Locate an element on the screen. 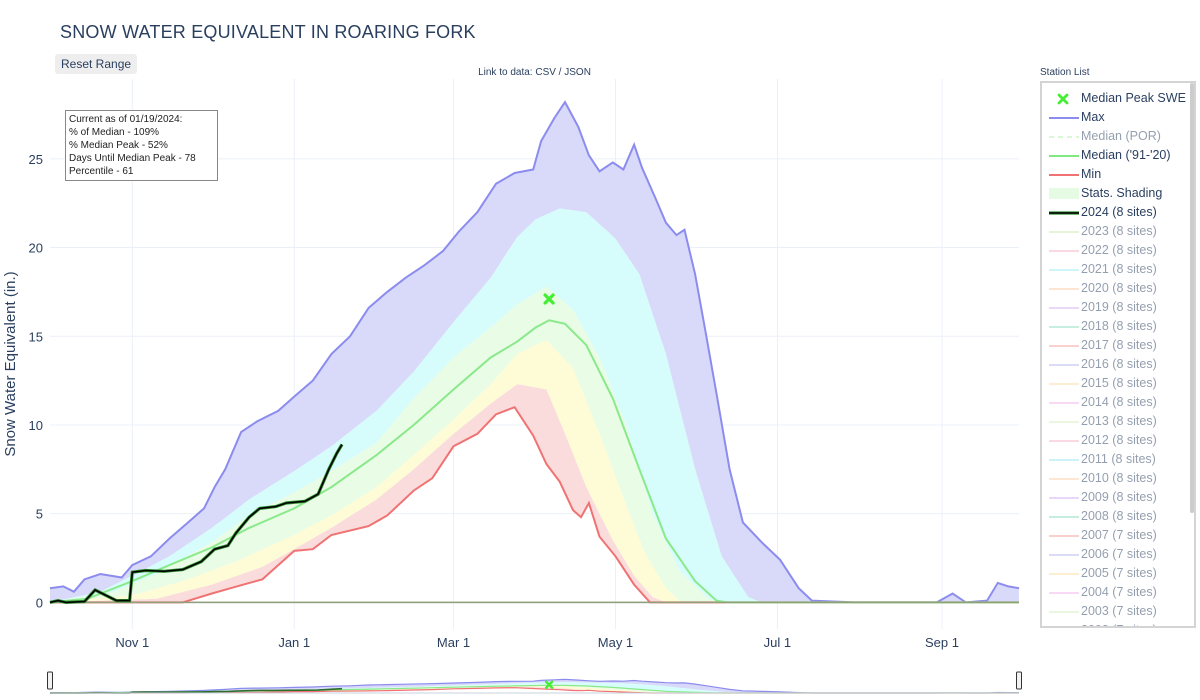 This screenshot has height=700, width=1200. legend-item-label: 2003 (7 sites) is located at coordinates (1119, 611).